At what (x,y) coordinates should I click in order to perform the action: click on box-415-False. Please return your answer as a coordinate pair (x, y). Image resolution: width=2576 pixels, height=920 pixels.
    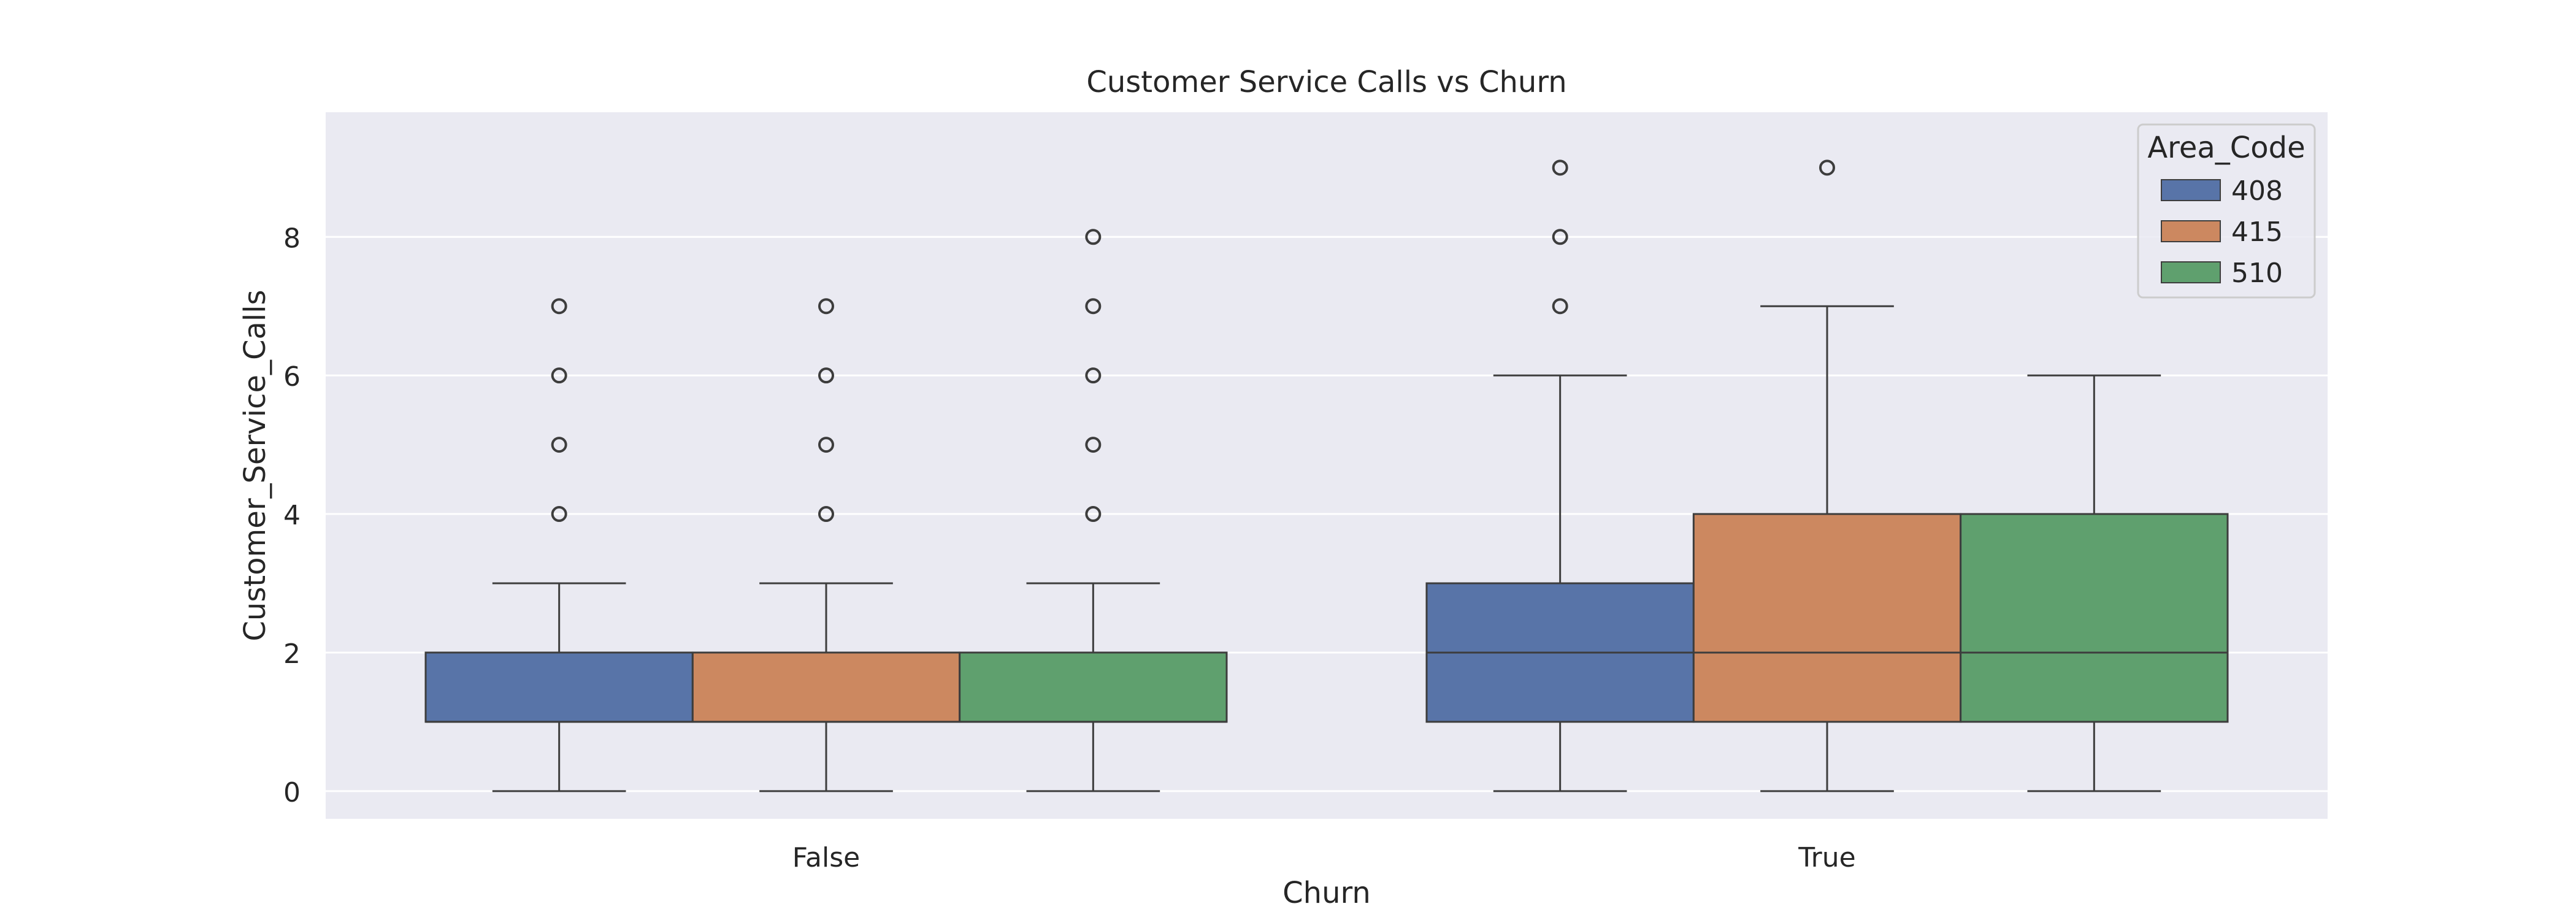
    Looking at the image, I should click on (826, 545).